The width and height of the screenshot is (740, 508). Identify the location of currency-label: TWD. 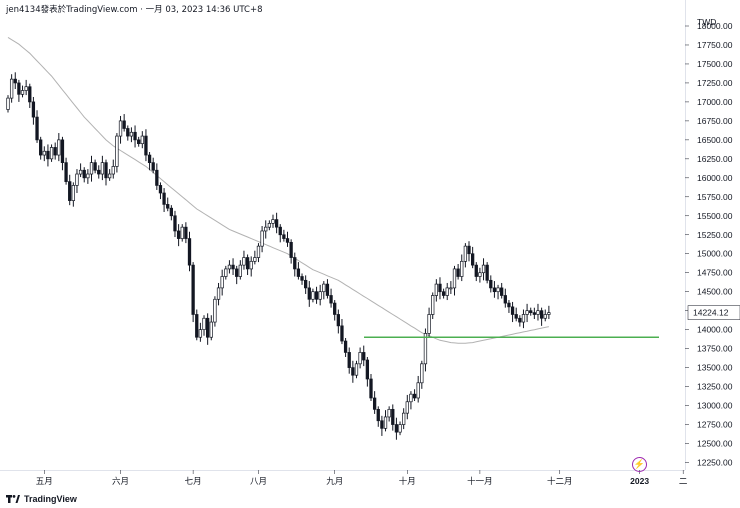
(706, 22).